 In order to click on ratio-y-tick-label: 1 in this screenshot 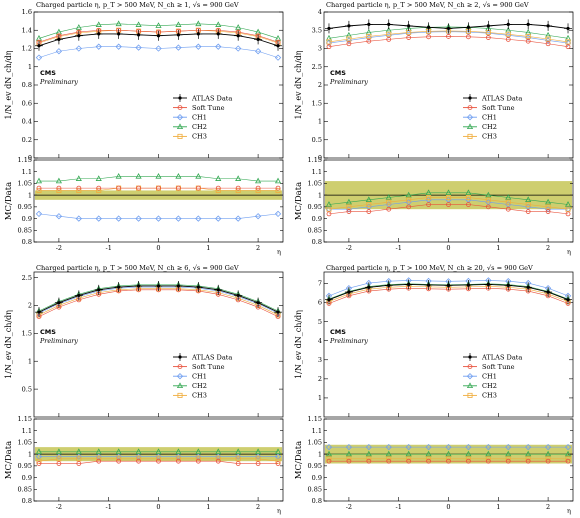, I will do `click(30, 454)`.